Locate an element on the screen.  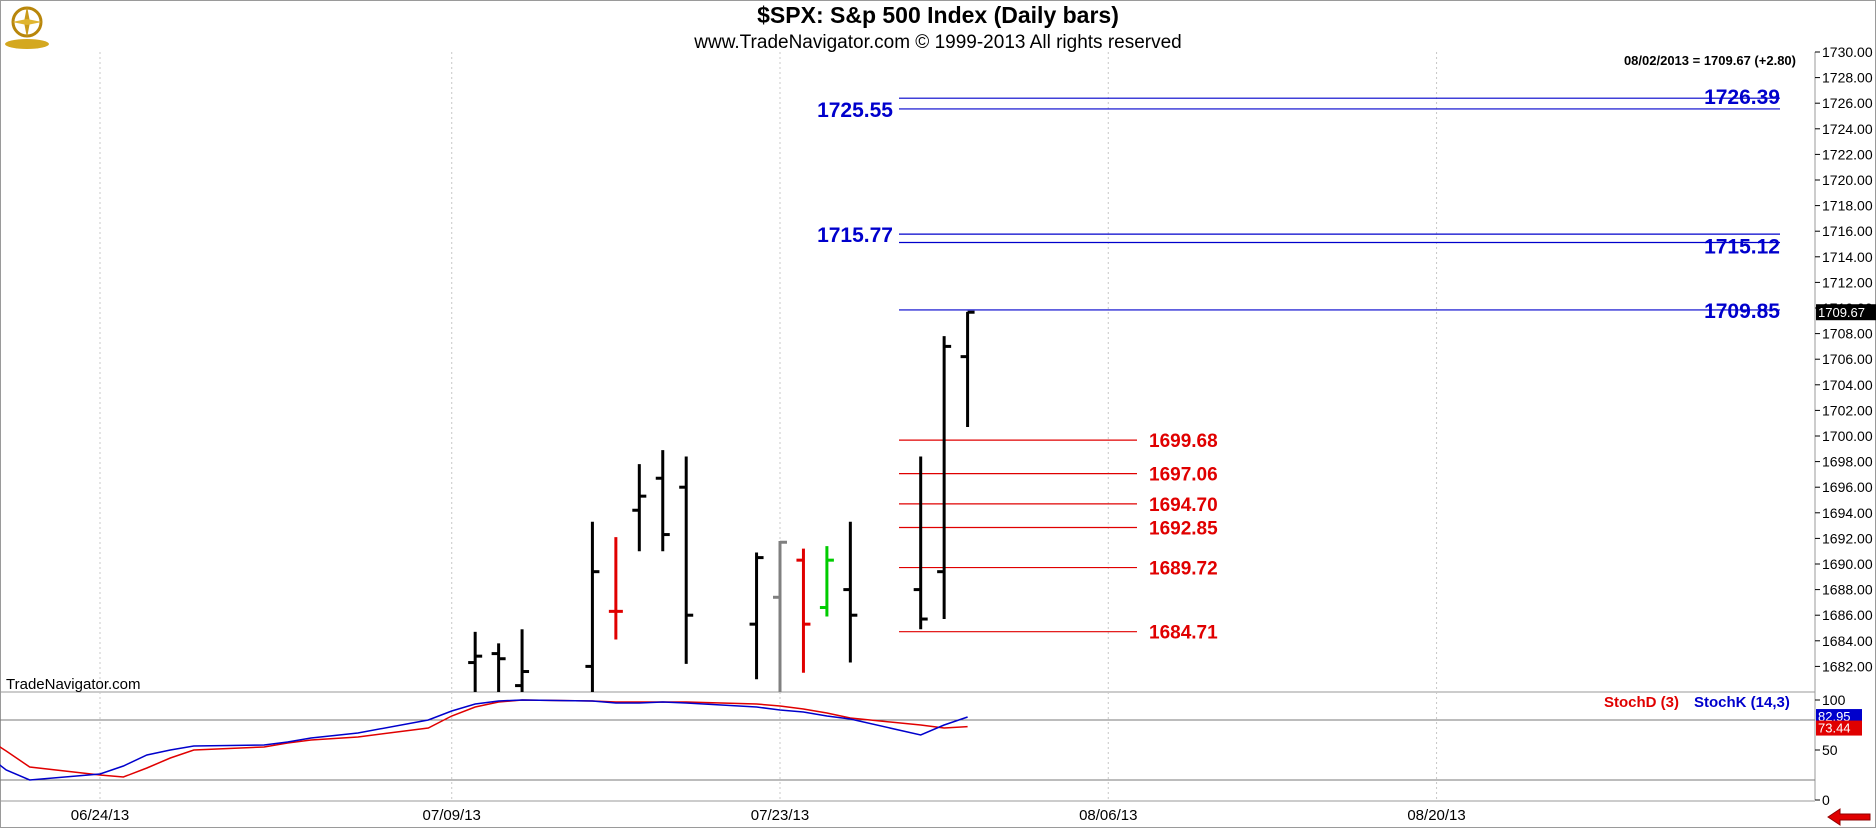
y-tick-label: 1690.00 is located at coordinates (1847, 564).